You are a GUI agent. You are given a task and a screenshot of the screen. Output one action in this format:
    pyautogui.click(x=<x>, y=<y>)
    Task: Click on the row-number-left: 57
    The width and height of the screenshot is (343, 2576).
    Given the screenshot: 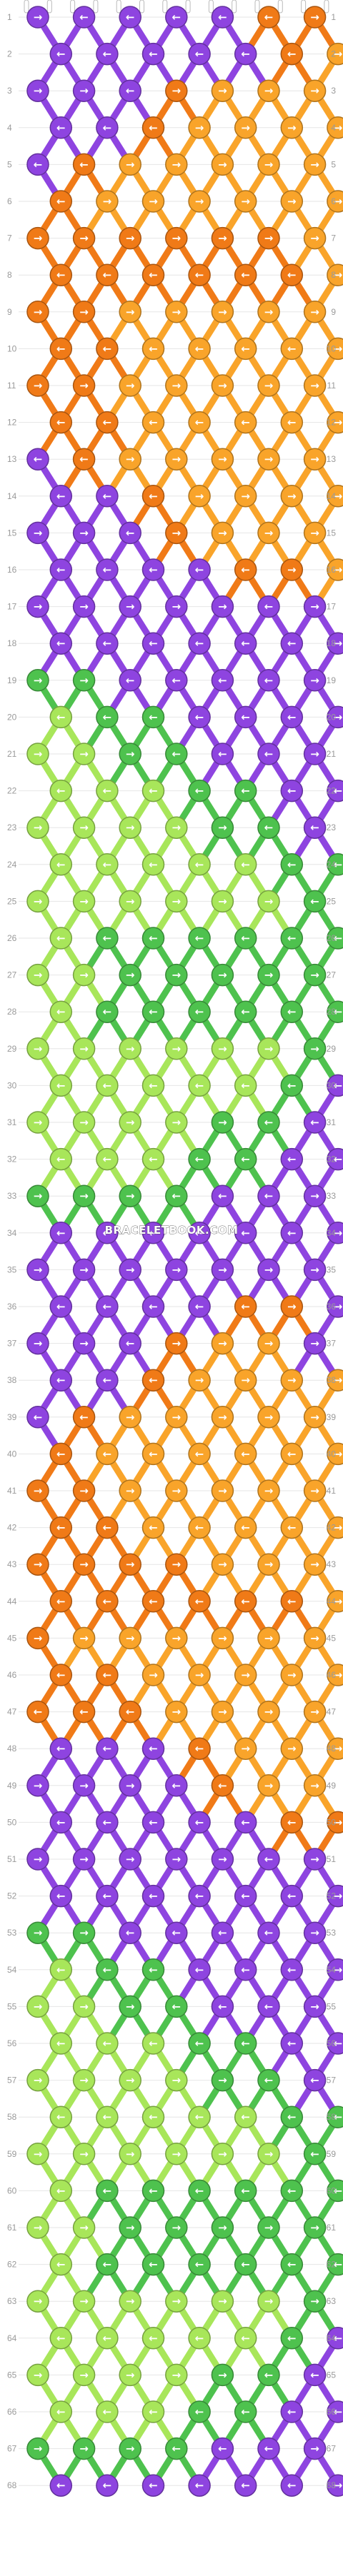 What is the action you would take?
    pyautogui.click(x=12, y=2081)
    